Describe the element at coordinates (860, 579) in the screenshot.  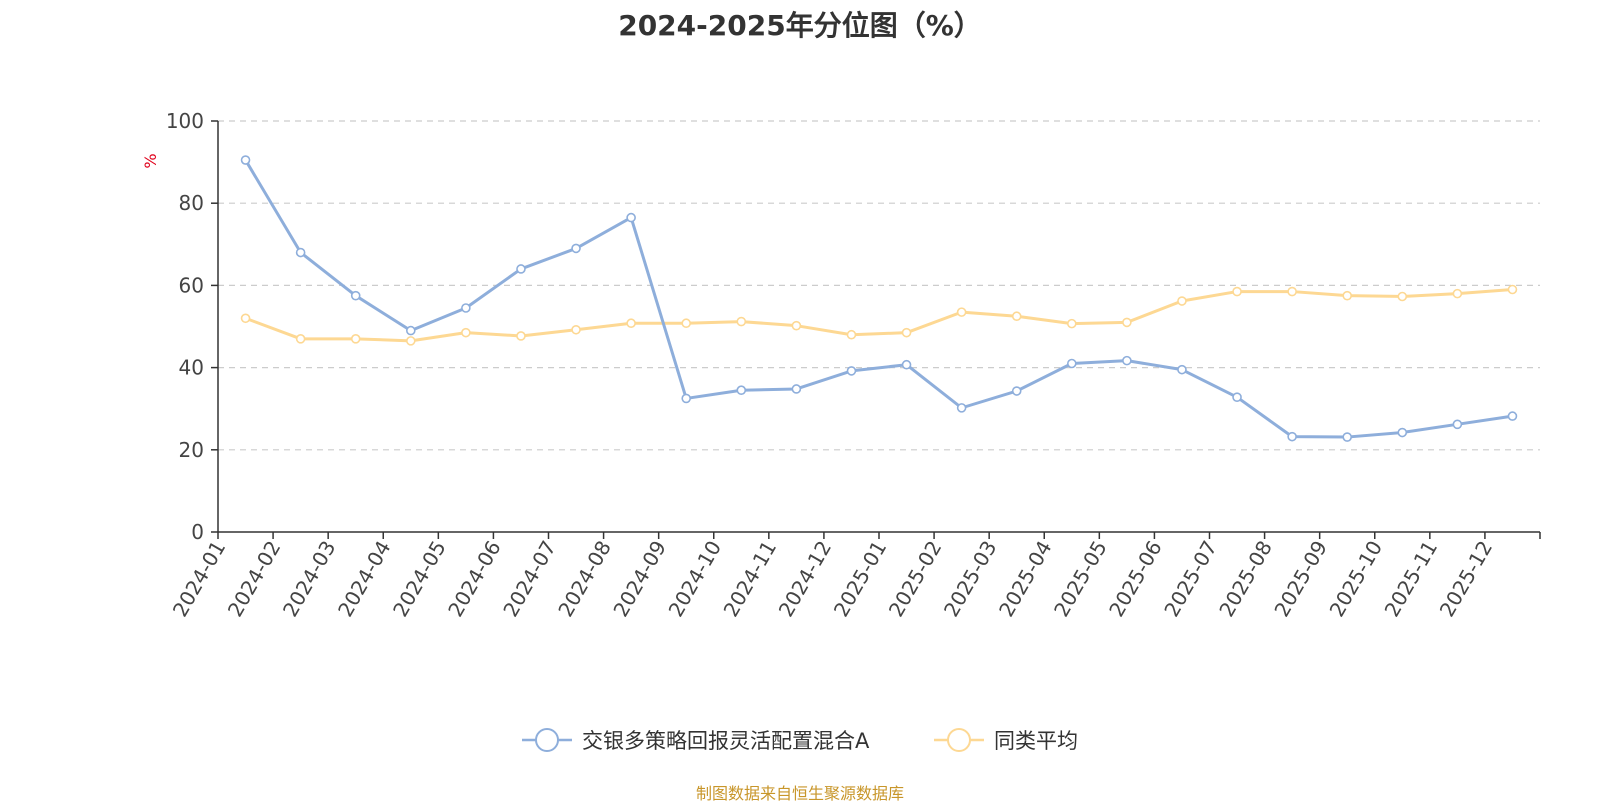
I see `x-tick-label: 2025-01` at that location.